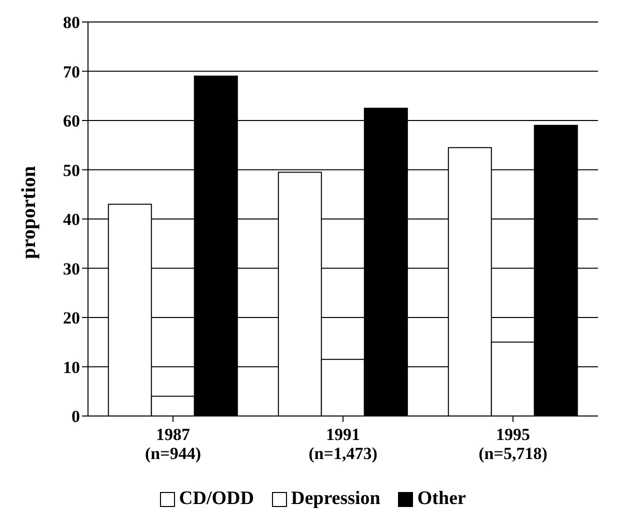 This screenshot has width=620, height=528. Describe the element at coordinates (71, 170) in the screenshot. I see `y-tick-label: 50` at that location.